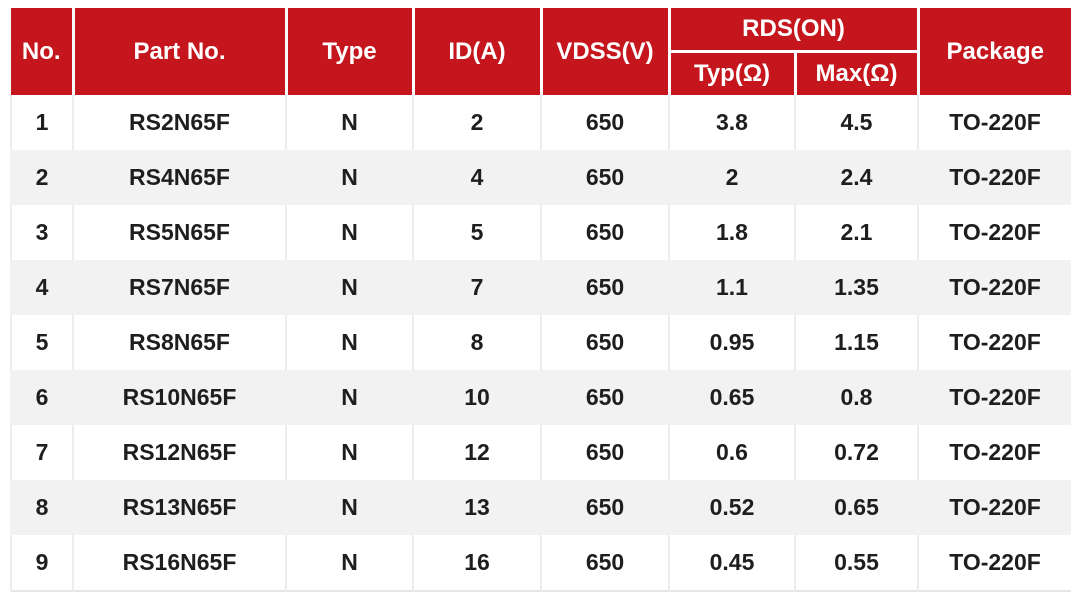  Describe the element at coordinates (180, 287) in the screenshot. I see `table-cell: RS7N65F` at that location.